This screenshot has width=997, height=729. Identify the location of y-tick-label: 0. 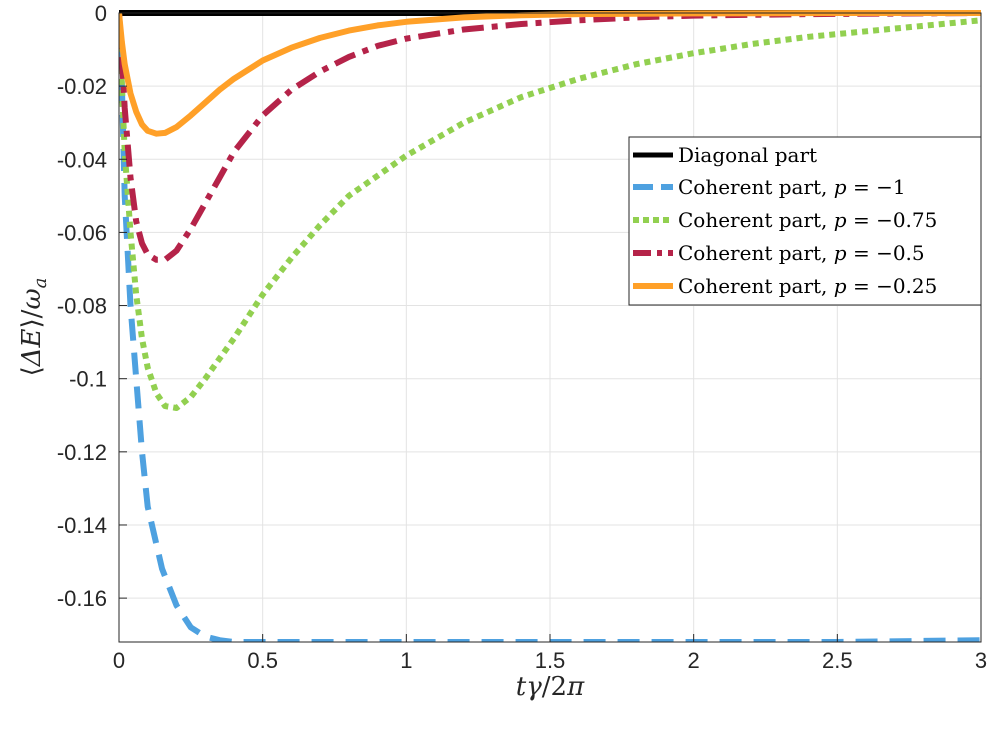
(101, 13).